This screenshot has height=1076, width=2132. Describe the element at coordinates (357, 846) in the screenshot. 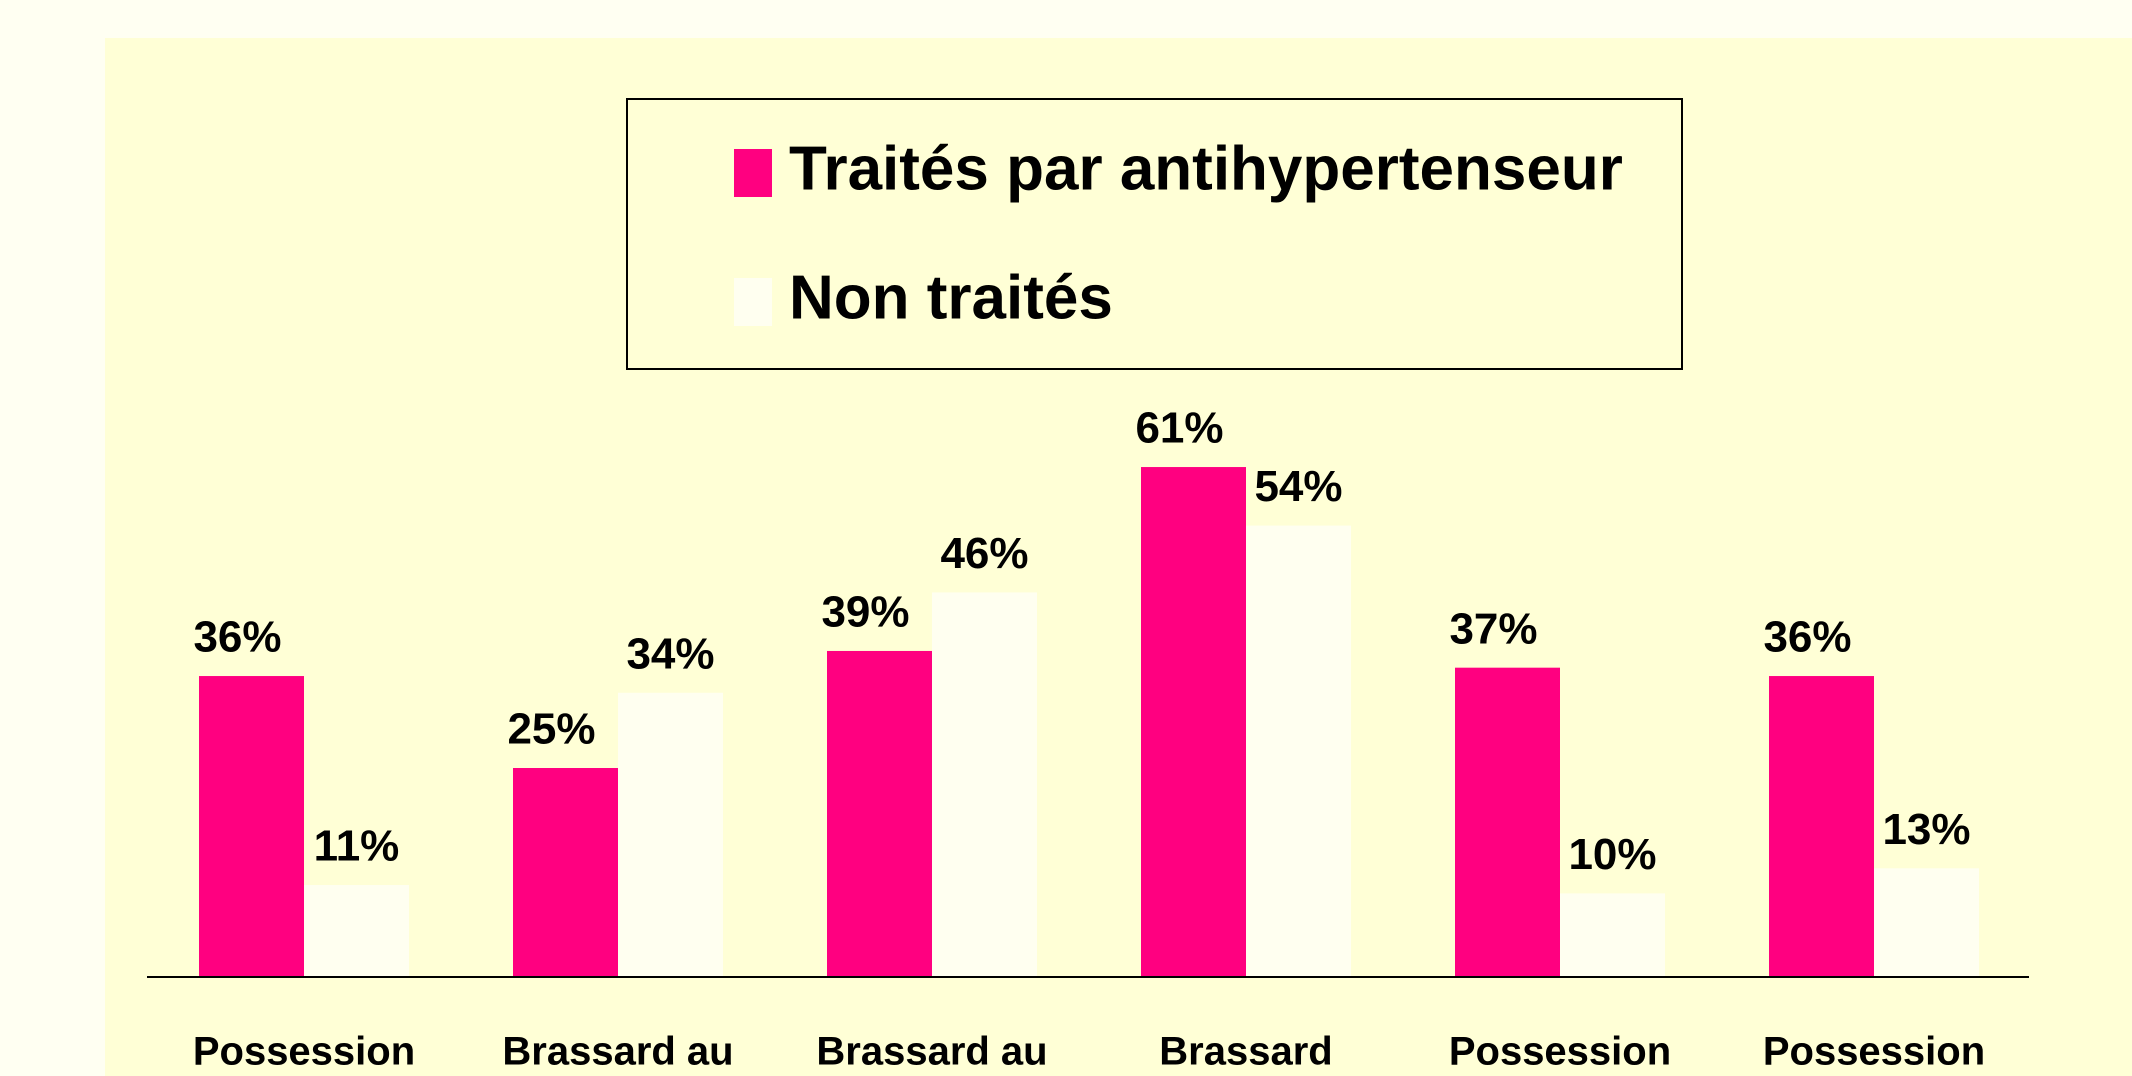

I see `data-label: 11%` at that location.